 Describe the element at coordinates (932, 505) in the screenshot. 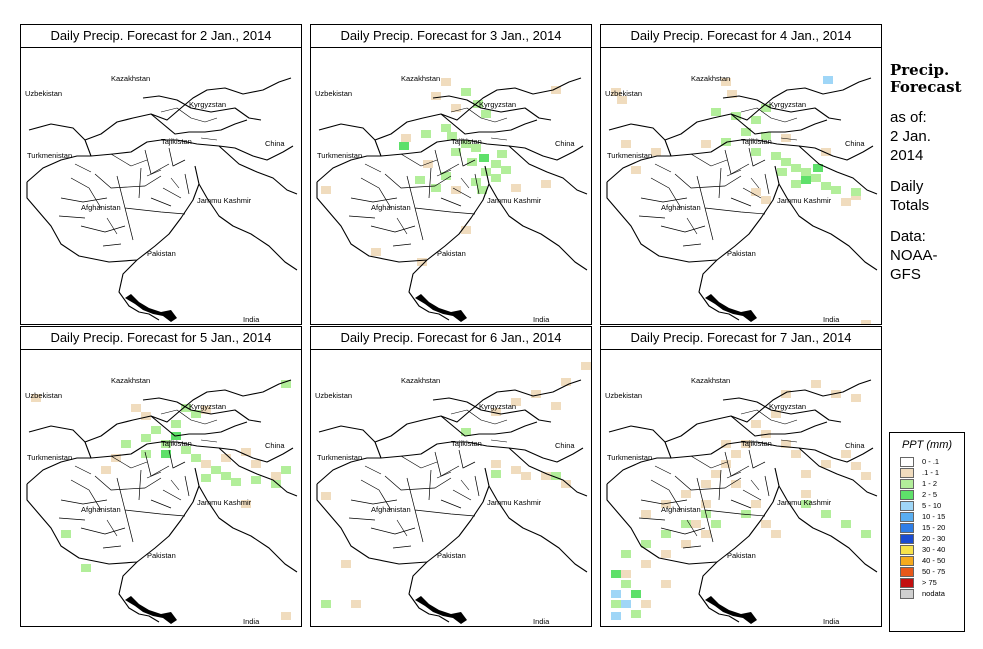

I see `legend-item: 5 - 10` at that location.